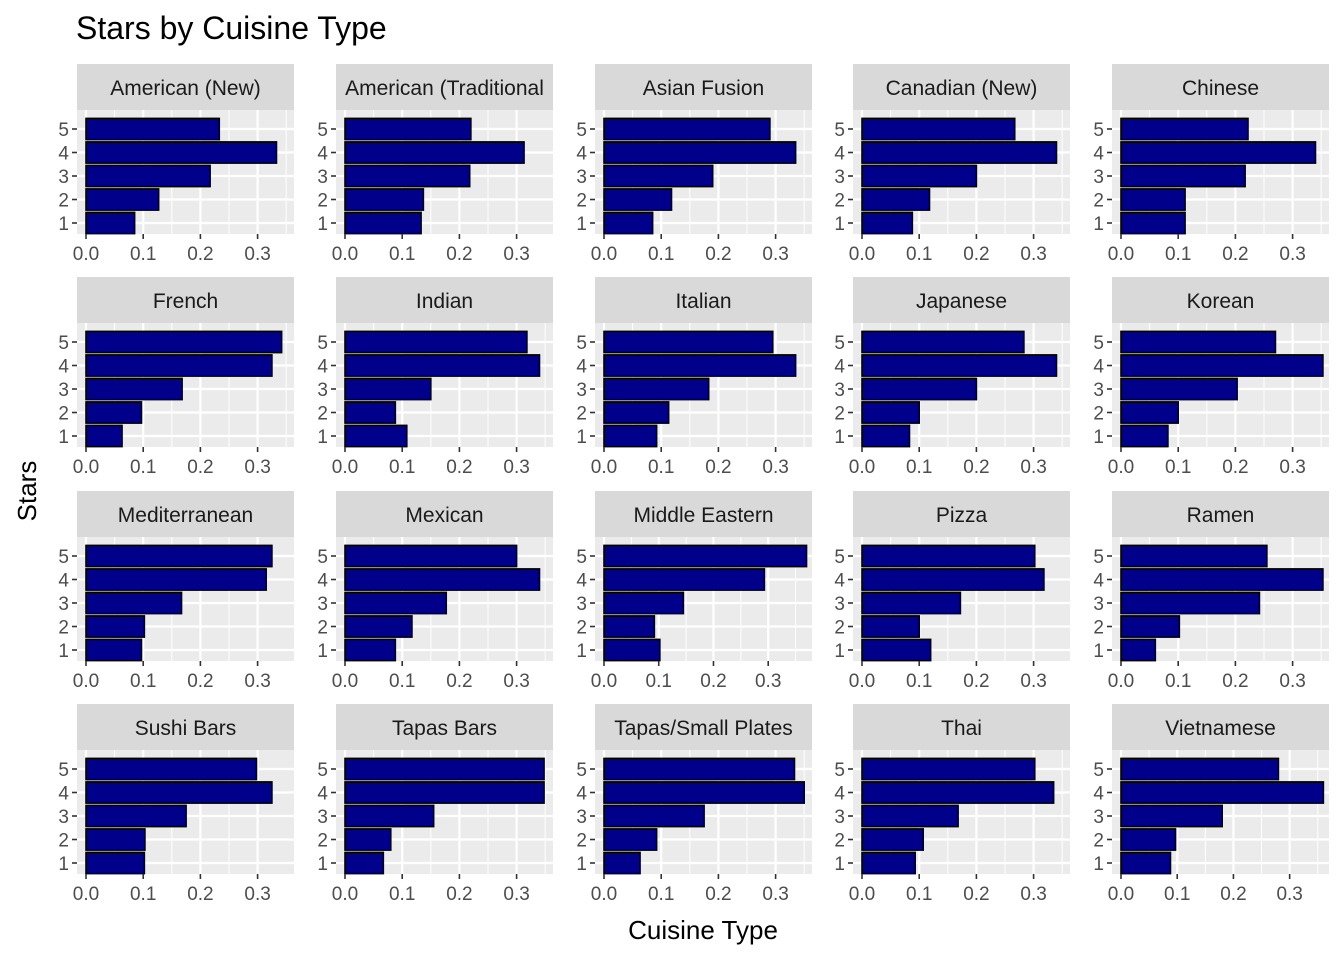 The height and width of the screenshot is (960, 1344). I want to click on facet-panel: Sushi Bars 12 34 5 0.0 0.1 0.2 0.3, so click(176, 804).